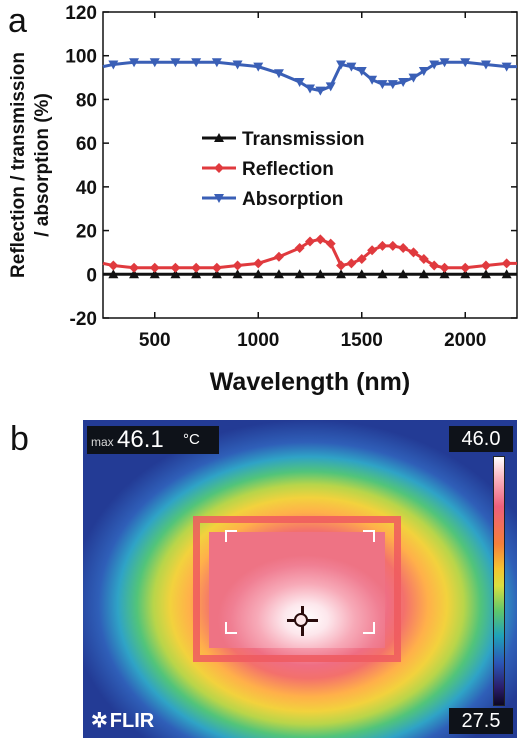  What do you see at coordinates (86, 144) in the screenshot?
I see `y-tick-label: 60` at bounding box center [86, 144].